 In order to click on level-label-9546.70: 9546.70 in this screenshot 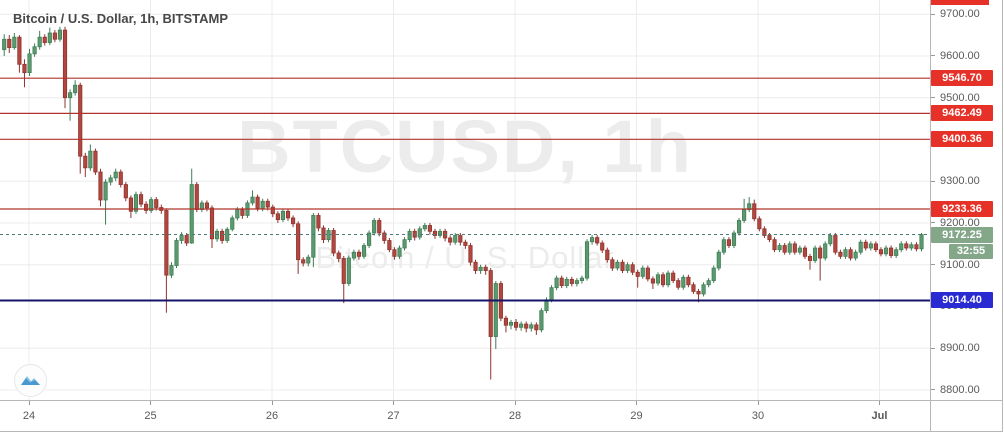, I will do `click(962, 78)`.